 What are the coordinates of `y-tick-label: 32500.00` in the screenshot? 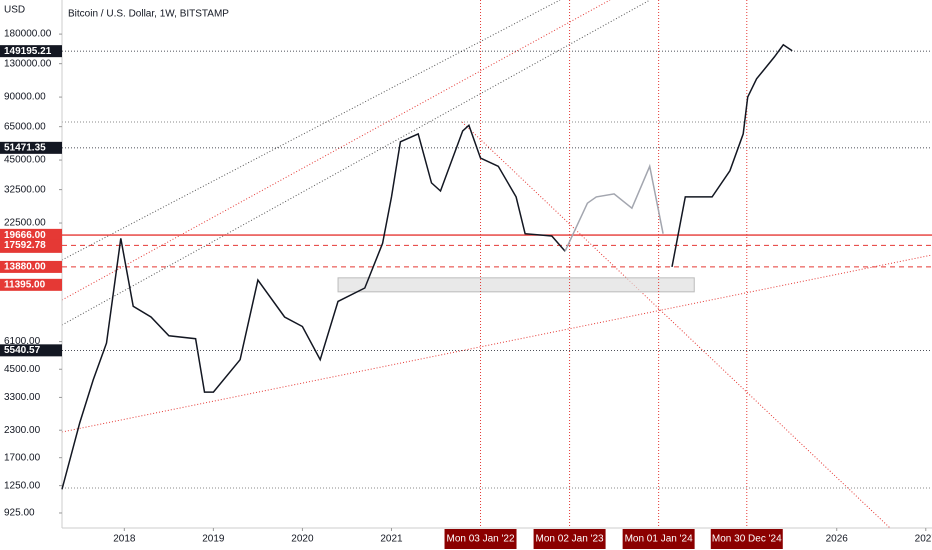 It's located at (25, 189).